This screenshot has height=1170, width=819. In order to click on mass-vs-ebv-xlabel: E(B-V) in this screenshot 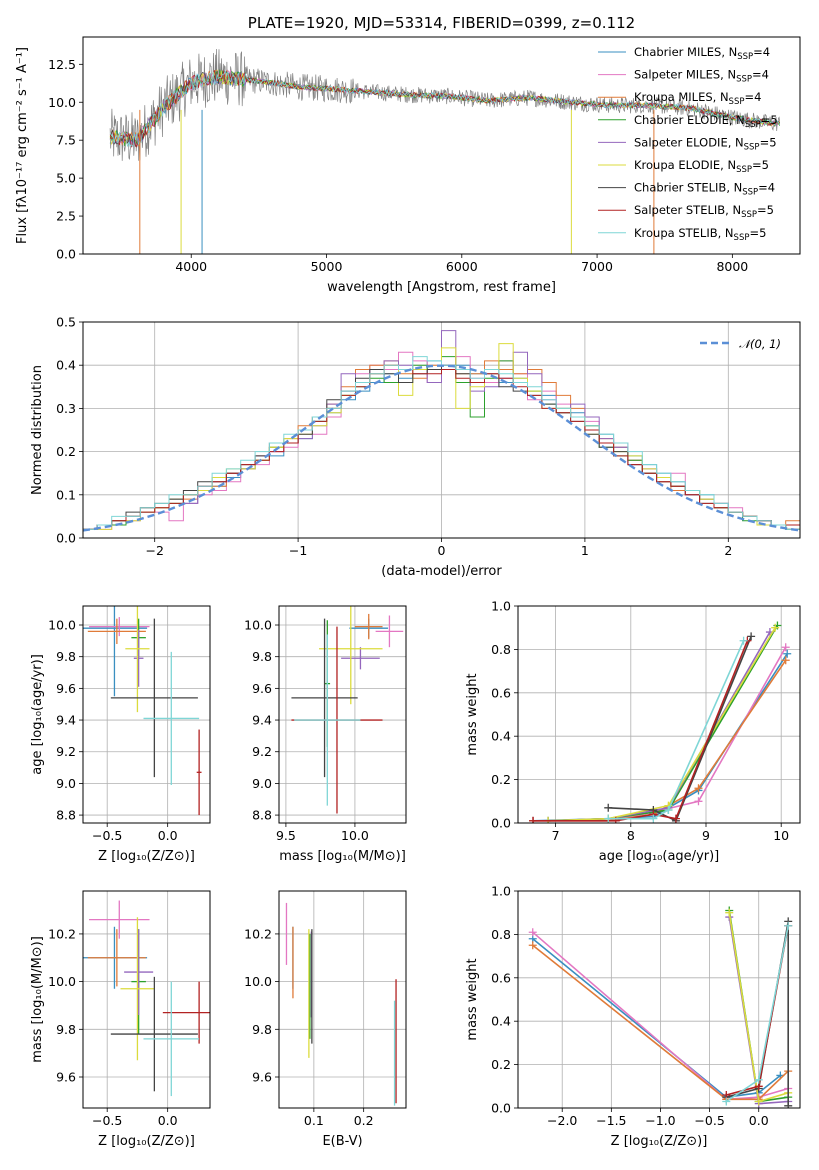, I will do `click(342, 1141)`.